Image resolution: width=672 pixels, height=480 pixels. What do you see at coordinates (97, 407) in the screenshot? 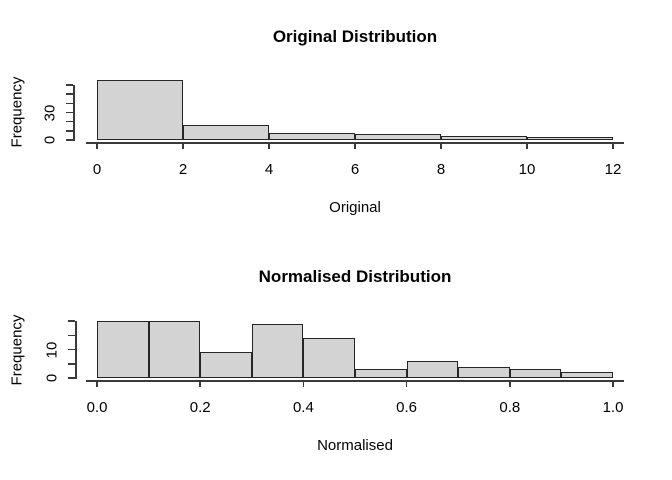
I see `x-tick-label: 0.0` at bounding box center [97, 407].